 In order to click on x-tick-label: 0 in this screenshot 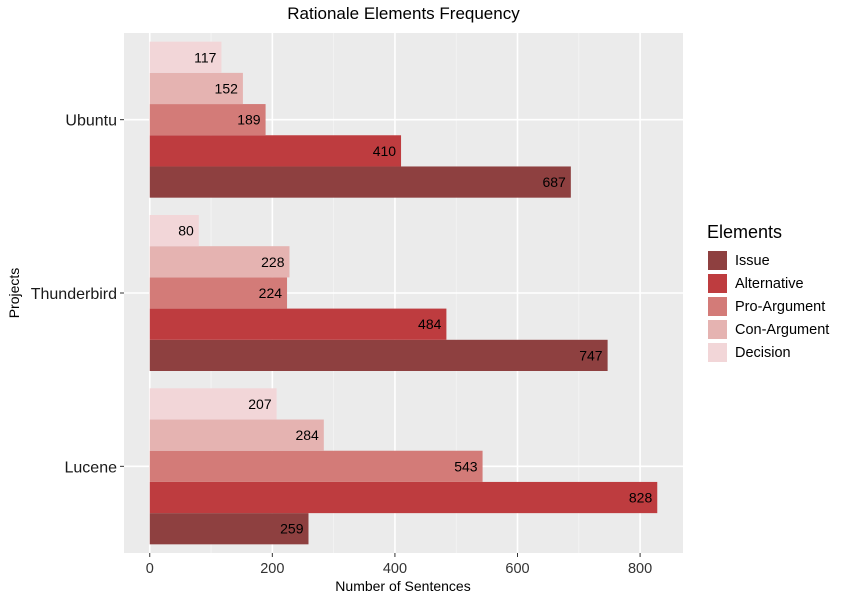, I will do `click(150, 569)`.